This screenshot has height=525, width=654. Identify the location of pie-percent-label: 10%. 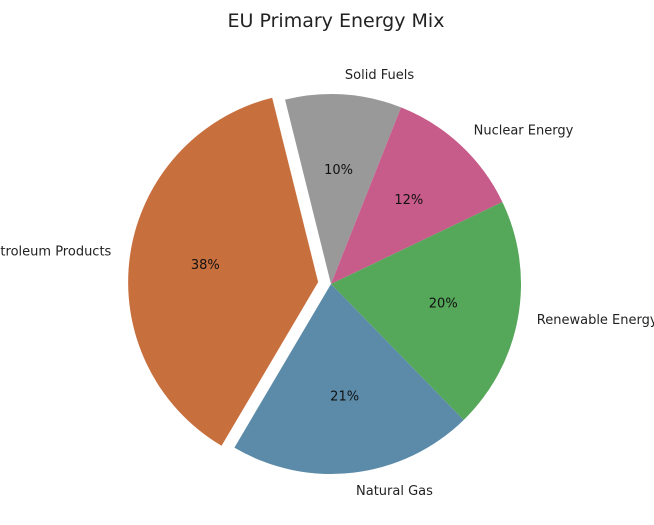
(338, 170).